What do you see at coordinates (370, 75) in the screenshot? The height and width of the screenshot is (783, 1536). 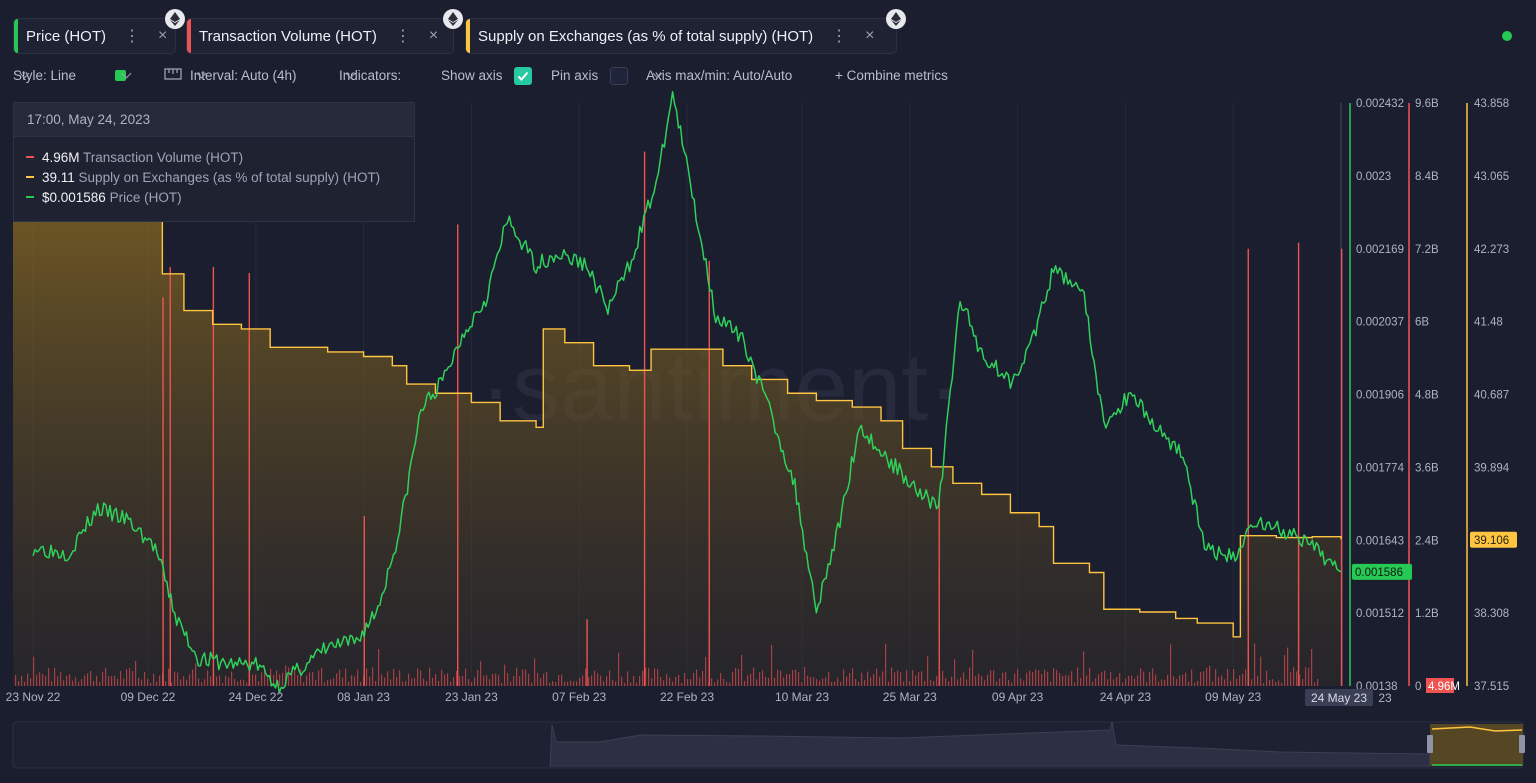 I see `indicators-dropdown: Indicators:` at bounding box center [370, 75].